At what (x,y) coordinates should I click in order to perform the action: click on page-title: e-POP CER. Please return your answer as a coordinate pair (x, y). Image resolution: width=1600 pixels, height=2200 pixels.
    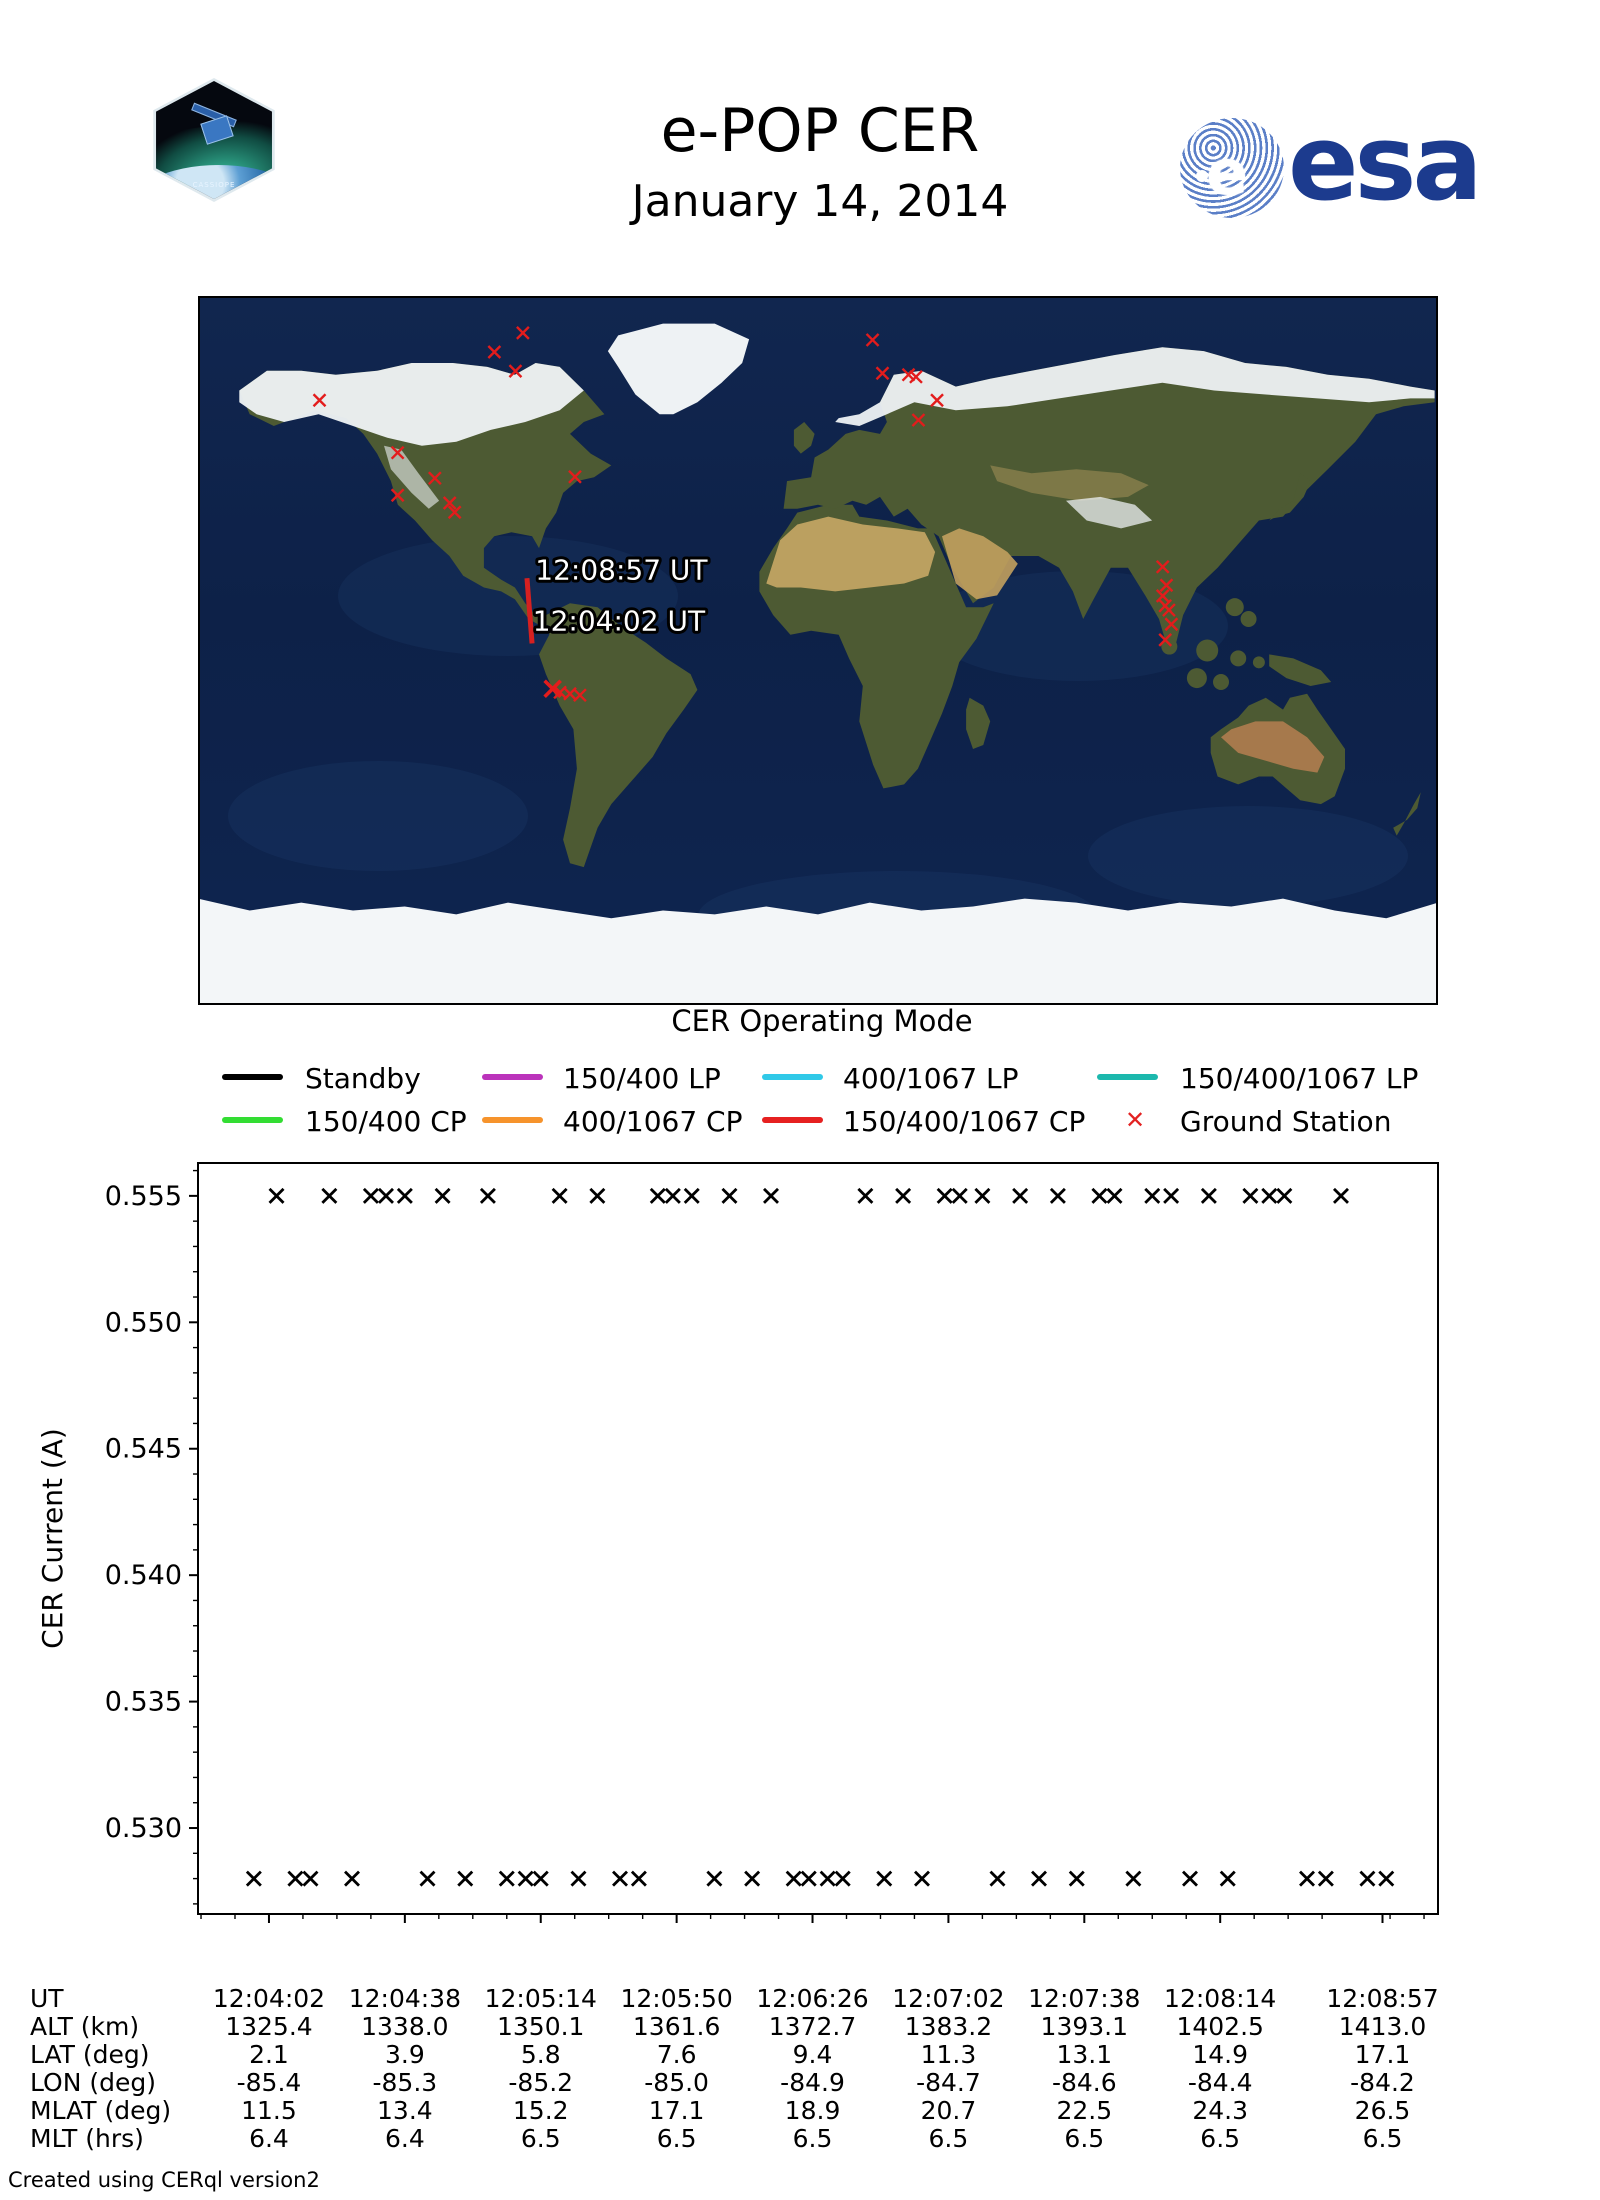
    Looking at the image, I should click on (820, 131).